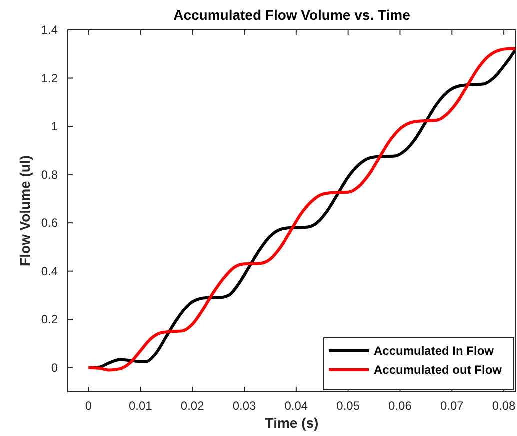 This screenshot has width=517, height=436. Describe the element at coordinates (54, 367) in the screenshot. I see `y-tick-label: 0` at that location.